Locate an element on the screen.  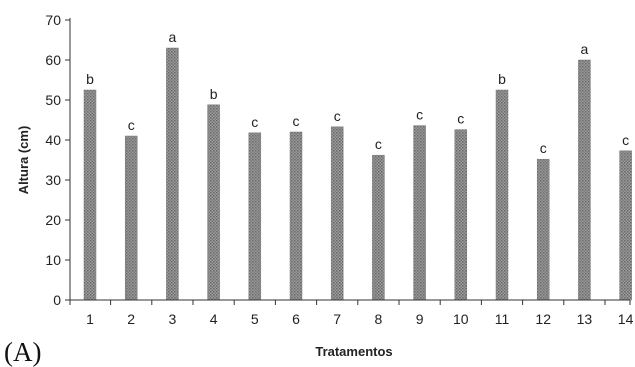
x-tick-label-7: 7 is located at coordinates (337, 319).